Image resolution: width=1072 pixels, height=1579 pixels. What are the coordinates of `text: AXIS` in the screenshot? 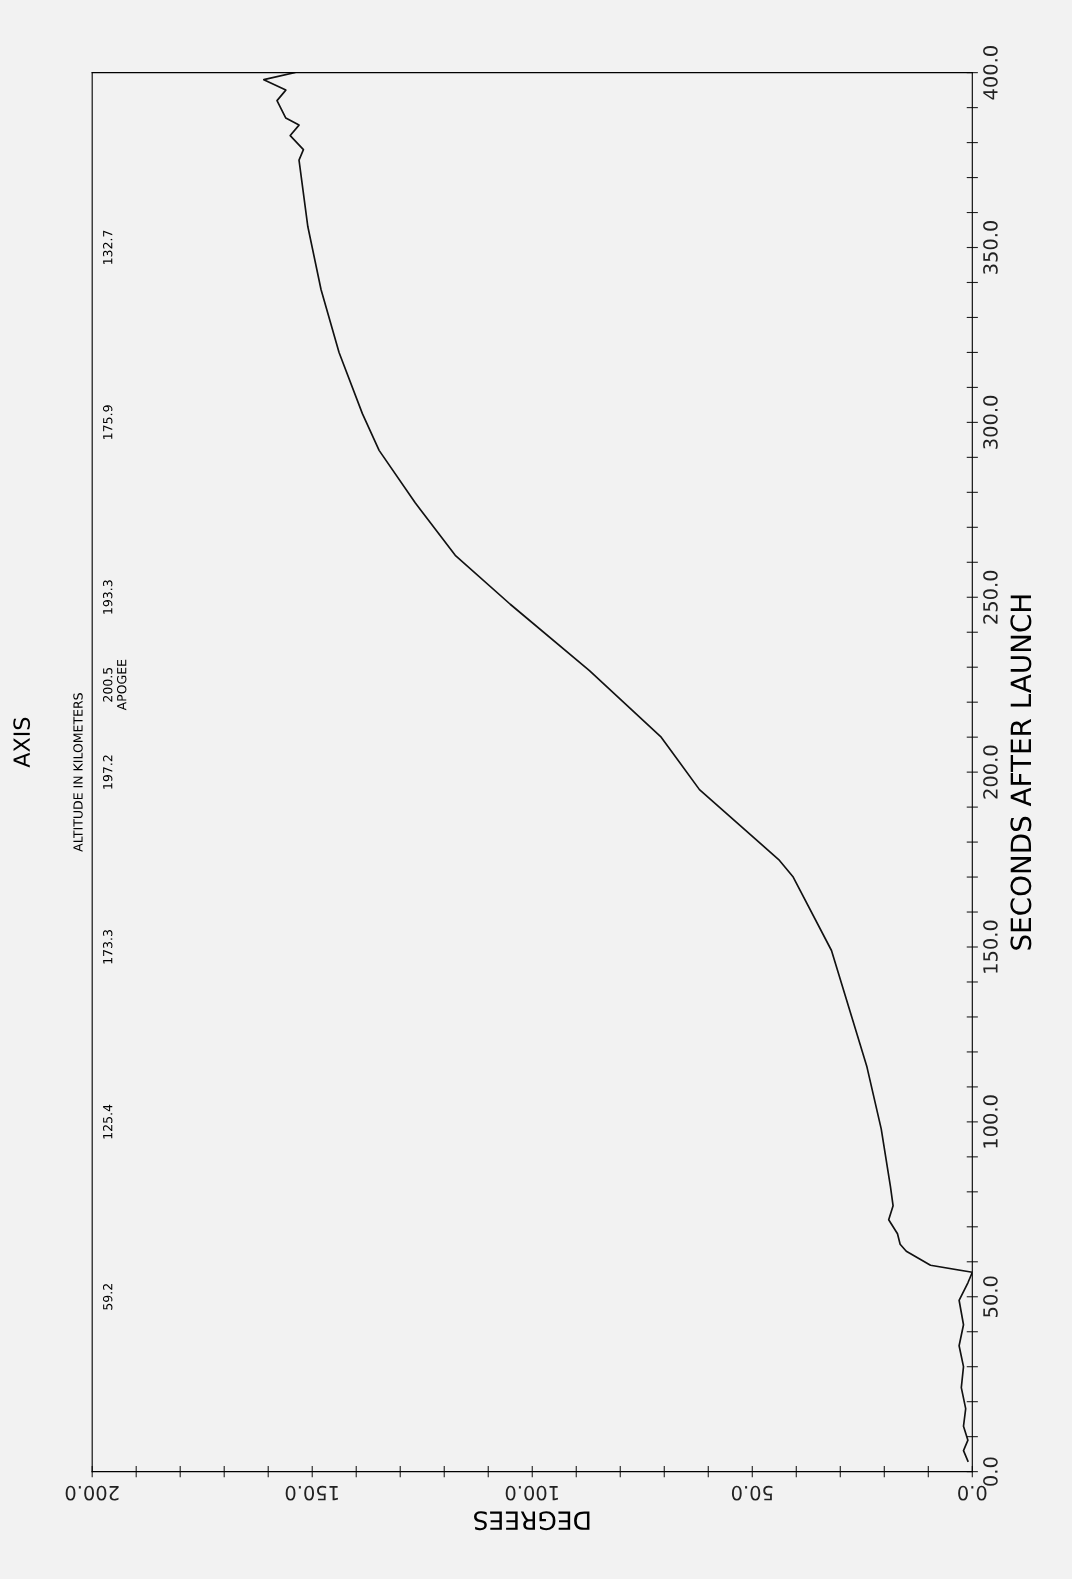 It's located at (22, 742).